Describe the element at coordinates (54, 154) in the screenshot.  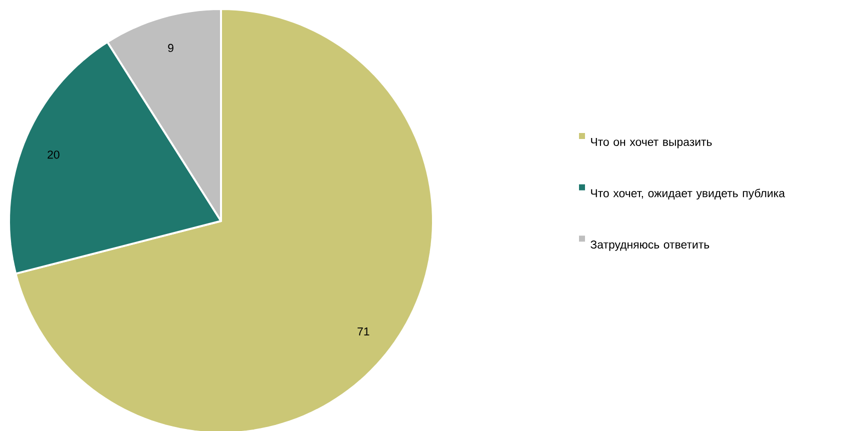
I see `data-label: 20` at that location.